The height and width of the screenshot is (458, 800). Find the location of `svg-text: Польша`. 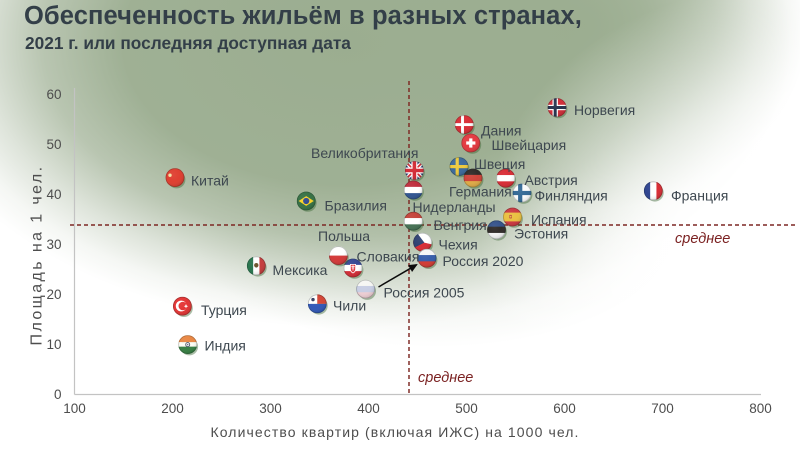

svg-text: Польша is located at coordinates (344, 236).